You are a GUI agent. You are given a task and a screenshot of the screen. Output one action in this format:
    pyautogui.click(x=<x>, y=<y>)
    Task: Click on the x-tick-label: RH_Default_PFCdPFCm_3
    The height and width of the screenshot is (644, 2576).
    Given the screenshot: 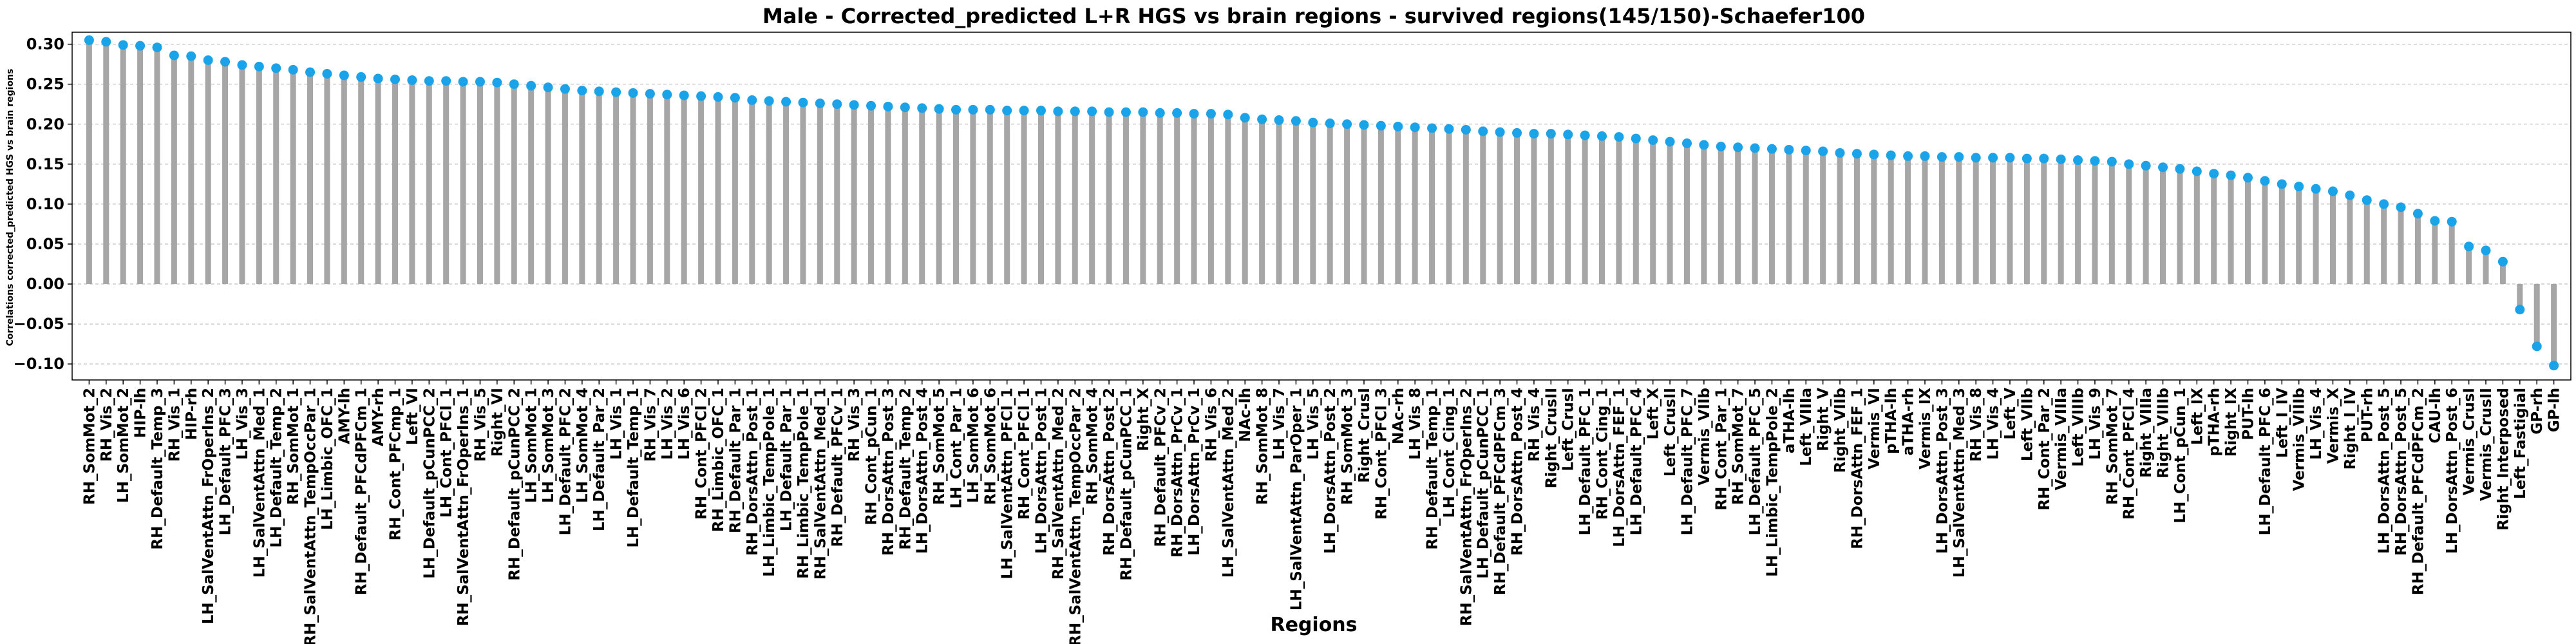 What is the action you would take?
    pyautogui.click(x=1500, y=492)
    